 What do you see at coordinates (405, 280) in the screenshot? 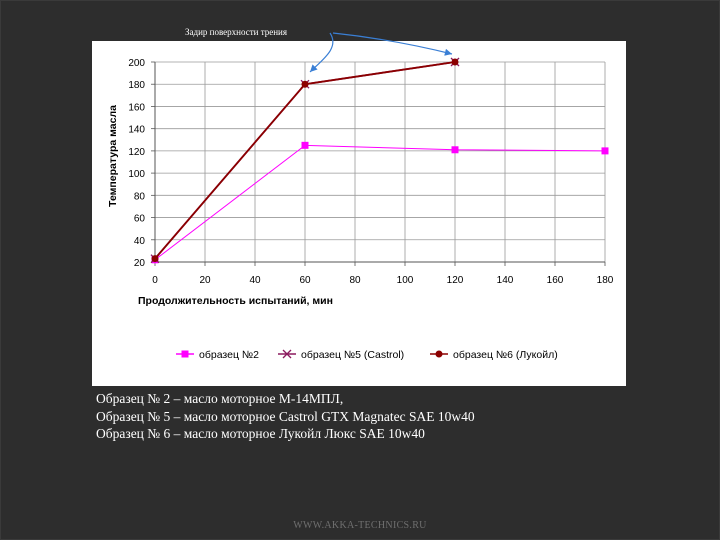
I see `x-tick-label: 100` at bounding box center [405, 280].